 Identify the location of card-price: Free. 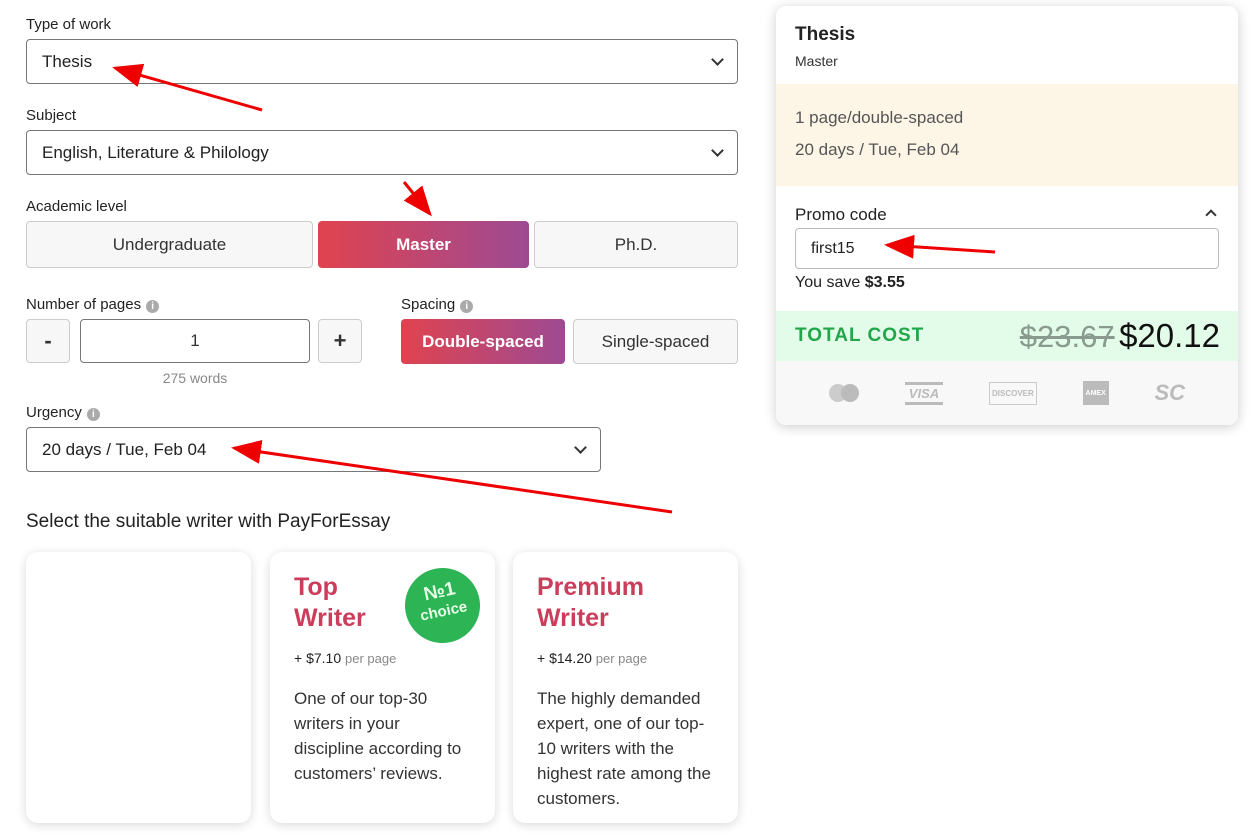
(65, 627).